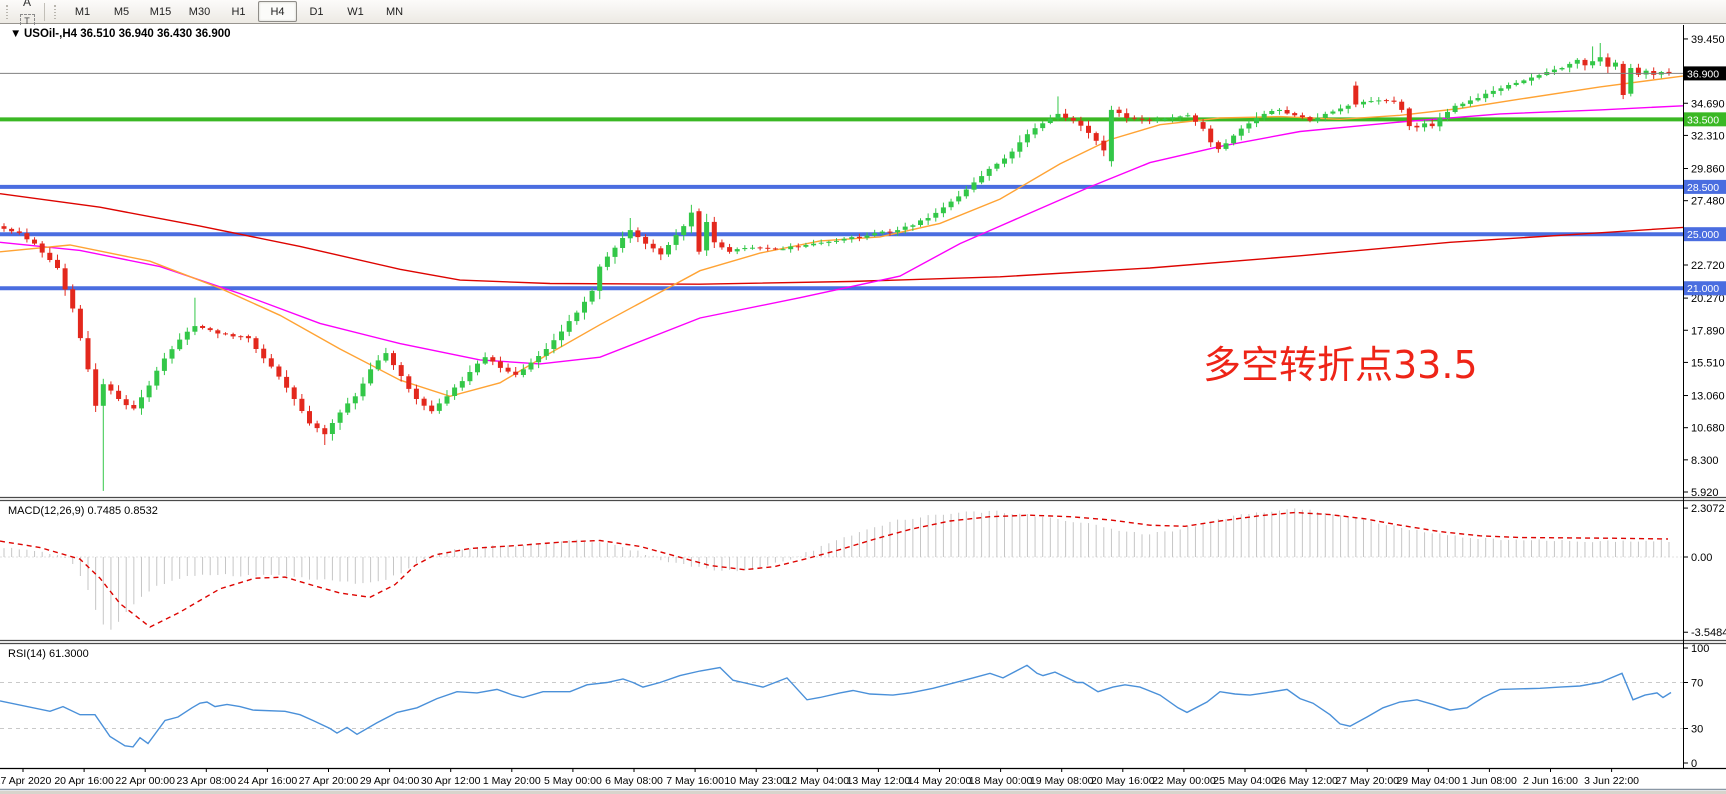 The width and height of the screenshot is (1726, 794). I want to click on time-tick-label: 19 May 08:00, so click(1062, 781).